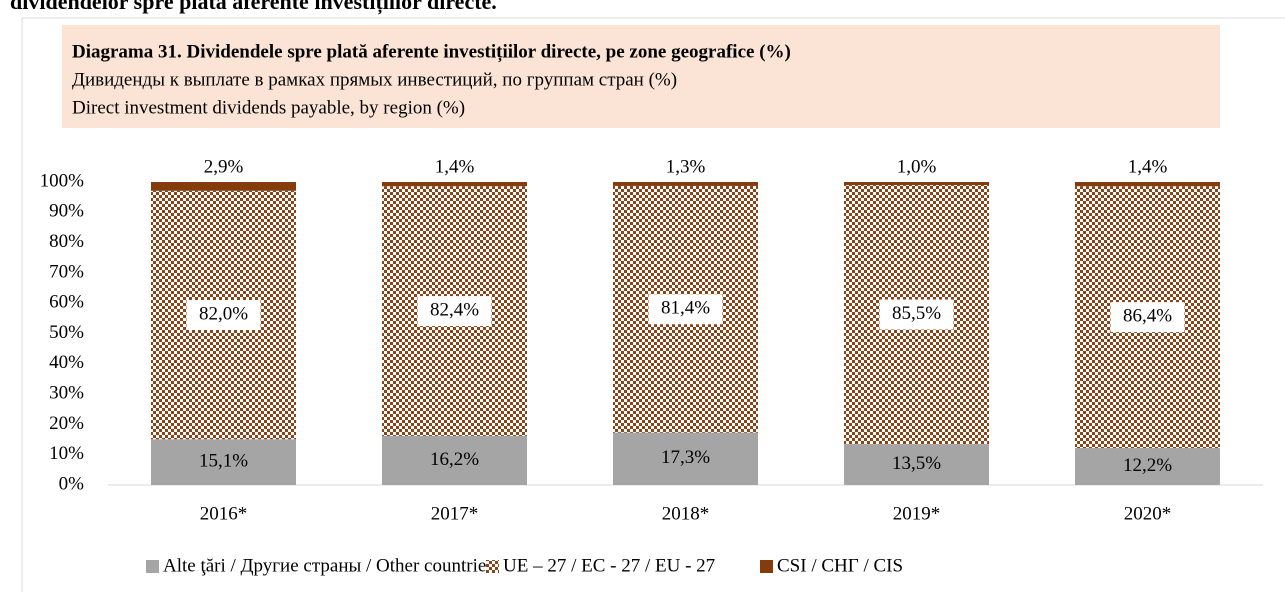  What do you see at coordinates (72, 483) in the screenshot?
I see `y-tick-label: 0%` at bounding box center [72, 483].